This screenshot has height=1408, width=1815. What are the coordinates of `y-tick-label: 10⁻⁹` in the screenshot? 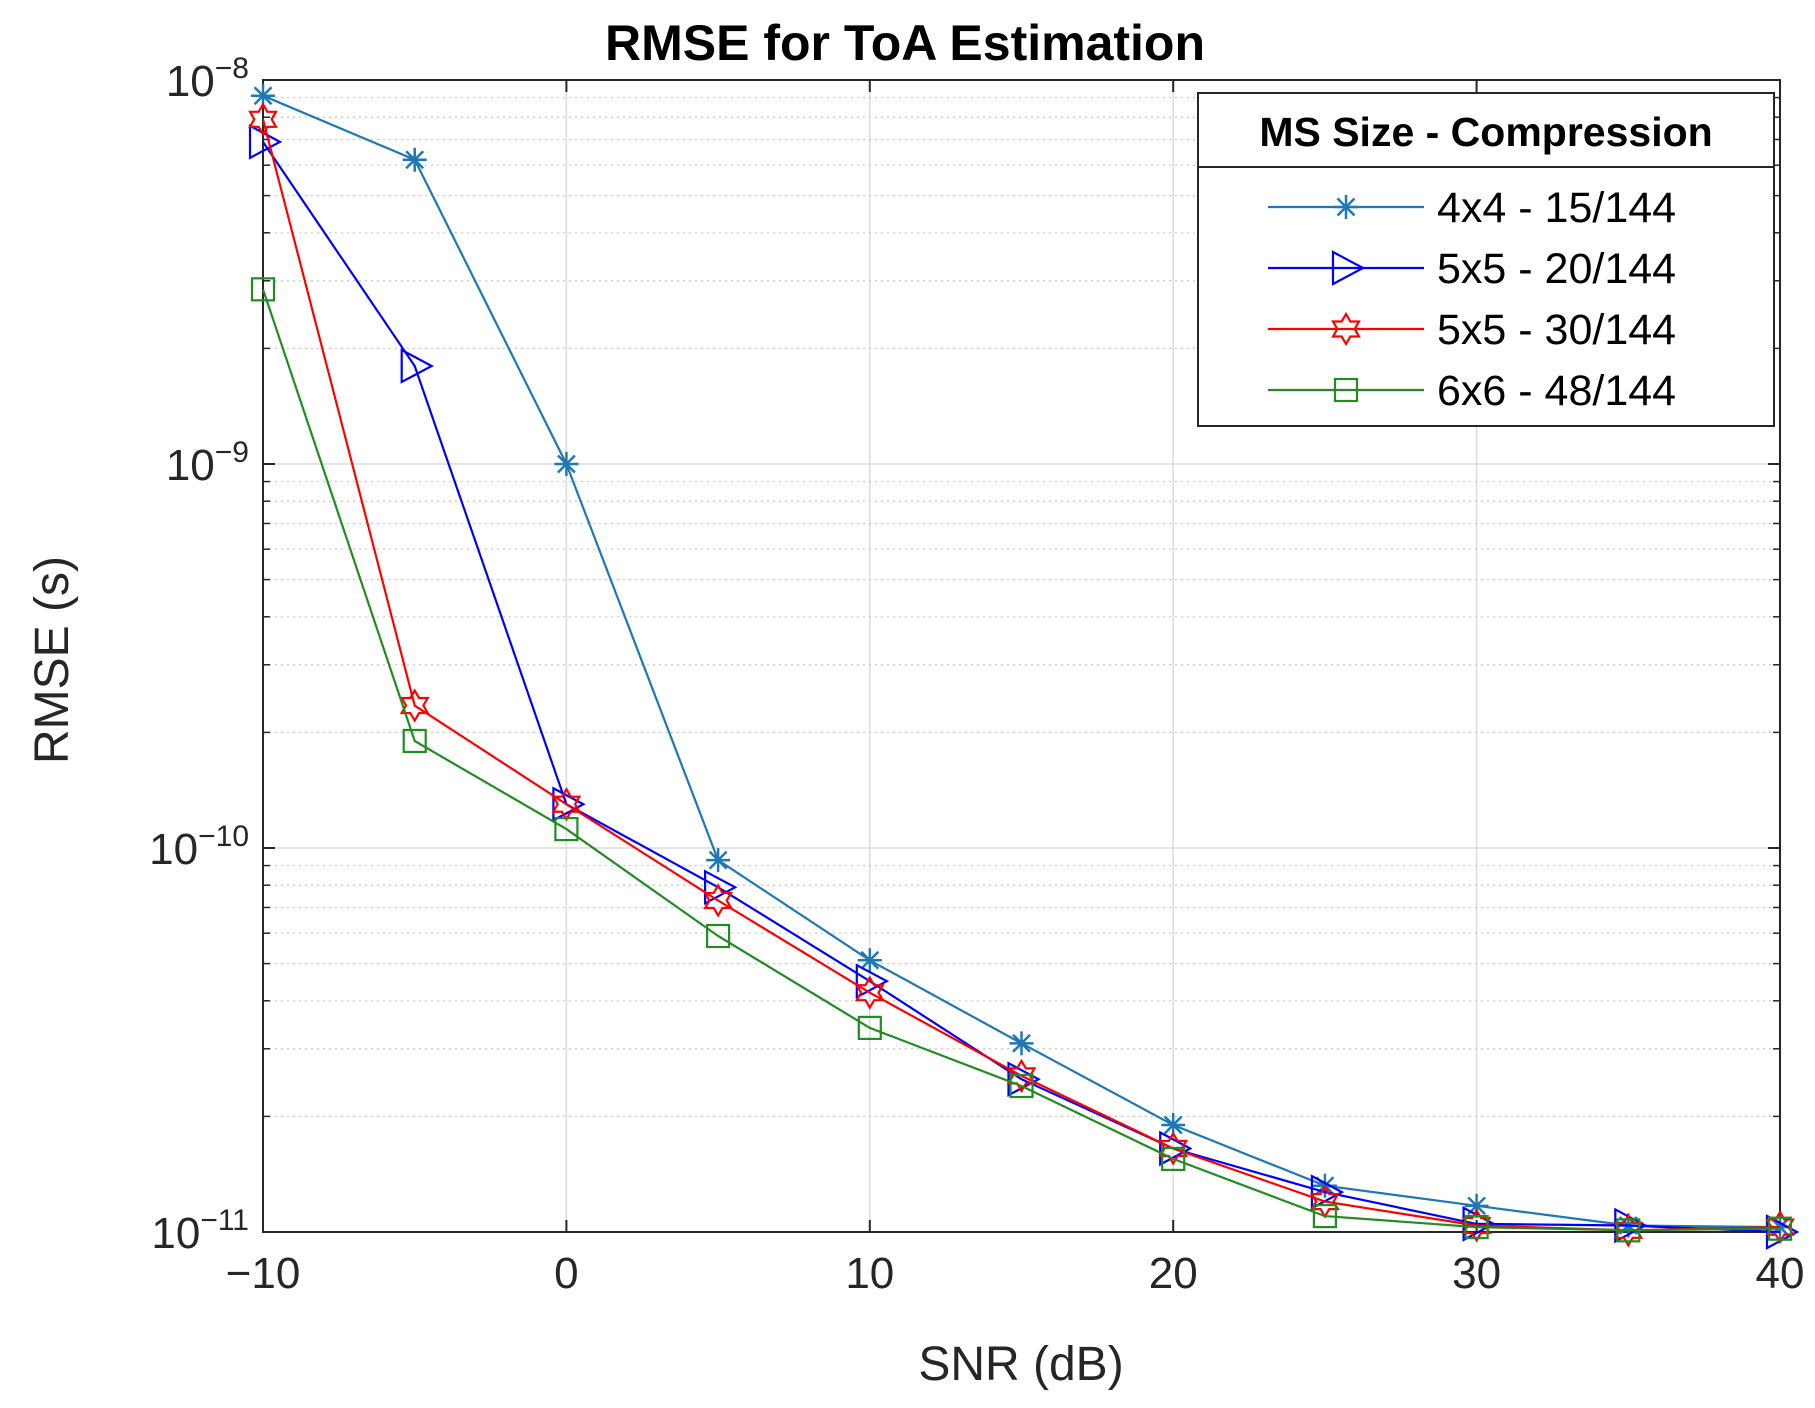 It's located at (207, 463).